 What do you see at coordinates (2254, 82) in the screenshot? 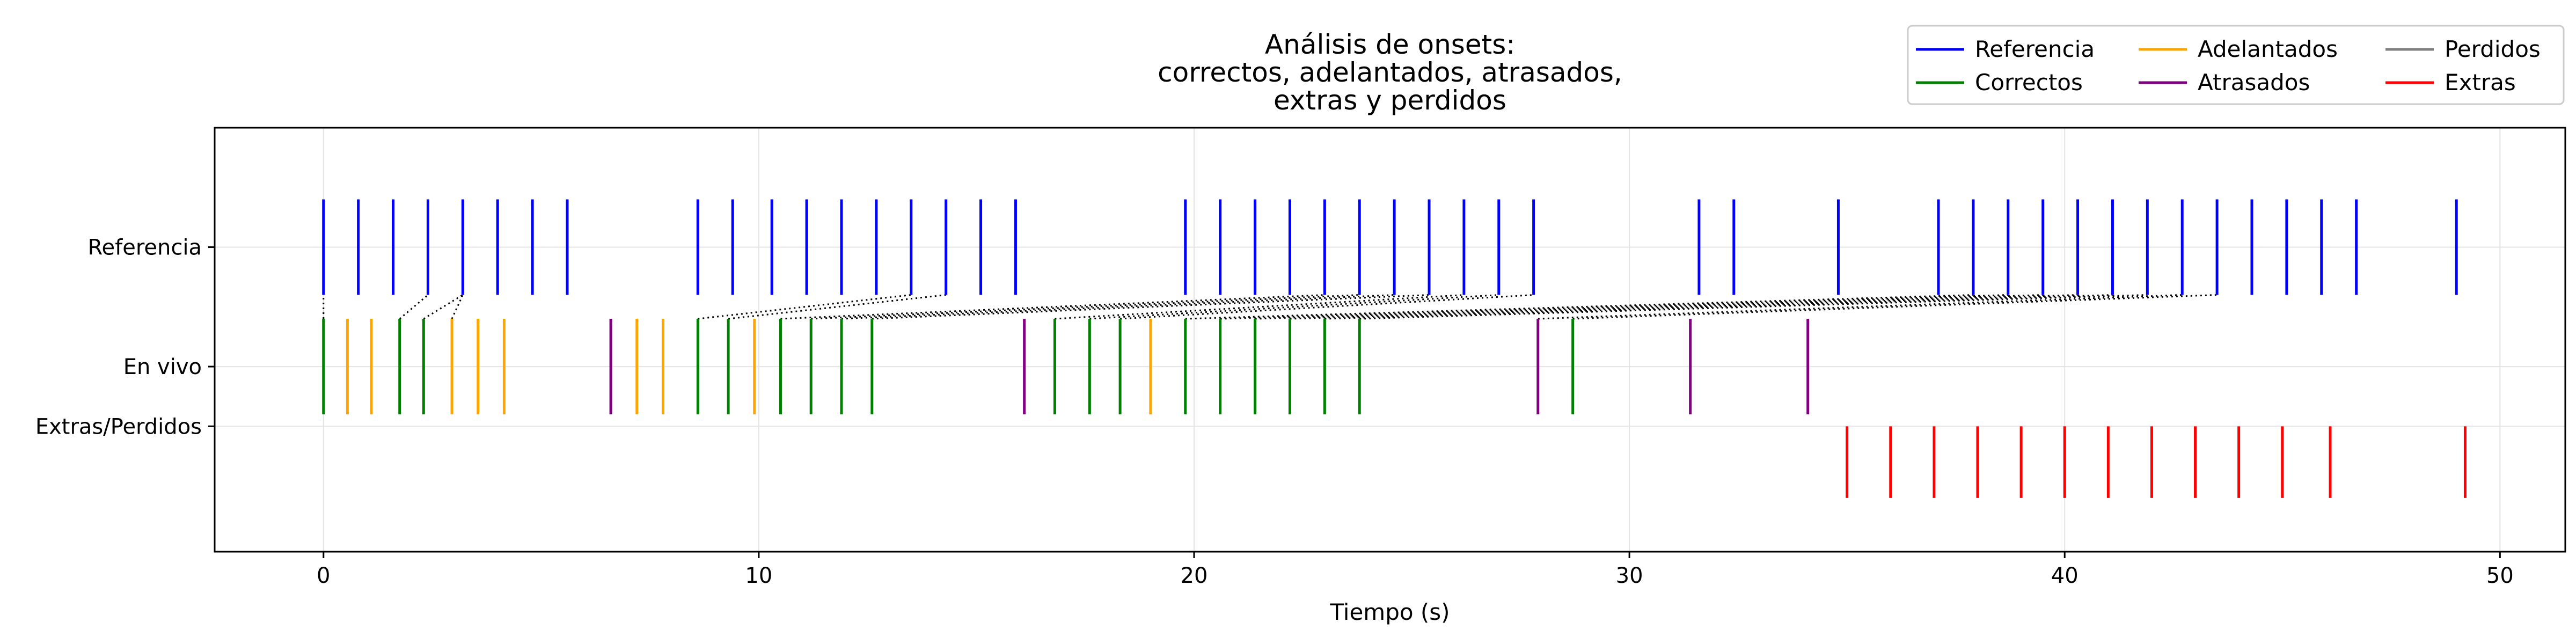
I see `legend-label: Atrasados` at bounding box center [2254, 82].